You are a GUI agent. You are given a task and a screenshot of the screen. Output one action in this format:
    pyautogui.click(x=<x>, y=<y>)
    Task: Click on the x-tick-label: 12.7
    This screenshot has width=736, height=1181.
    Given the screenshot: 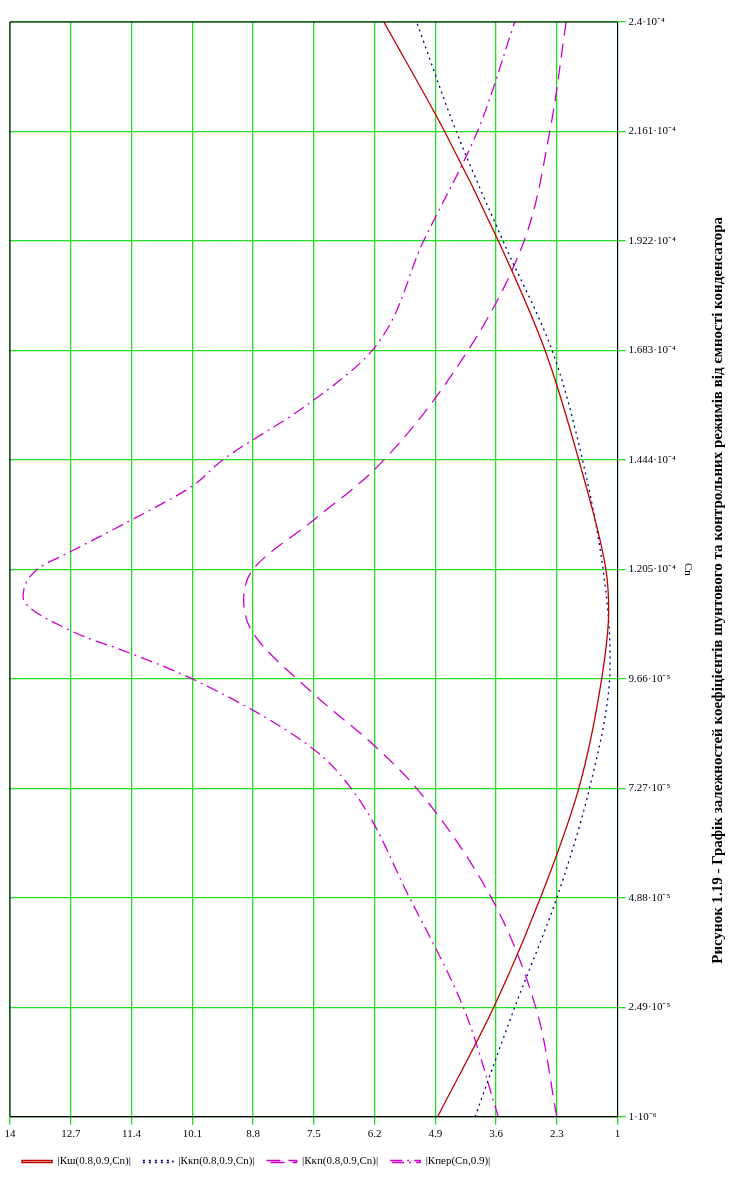 What is the action you would take?
    pyautogui.click(x=71, y=1133)
    